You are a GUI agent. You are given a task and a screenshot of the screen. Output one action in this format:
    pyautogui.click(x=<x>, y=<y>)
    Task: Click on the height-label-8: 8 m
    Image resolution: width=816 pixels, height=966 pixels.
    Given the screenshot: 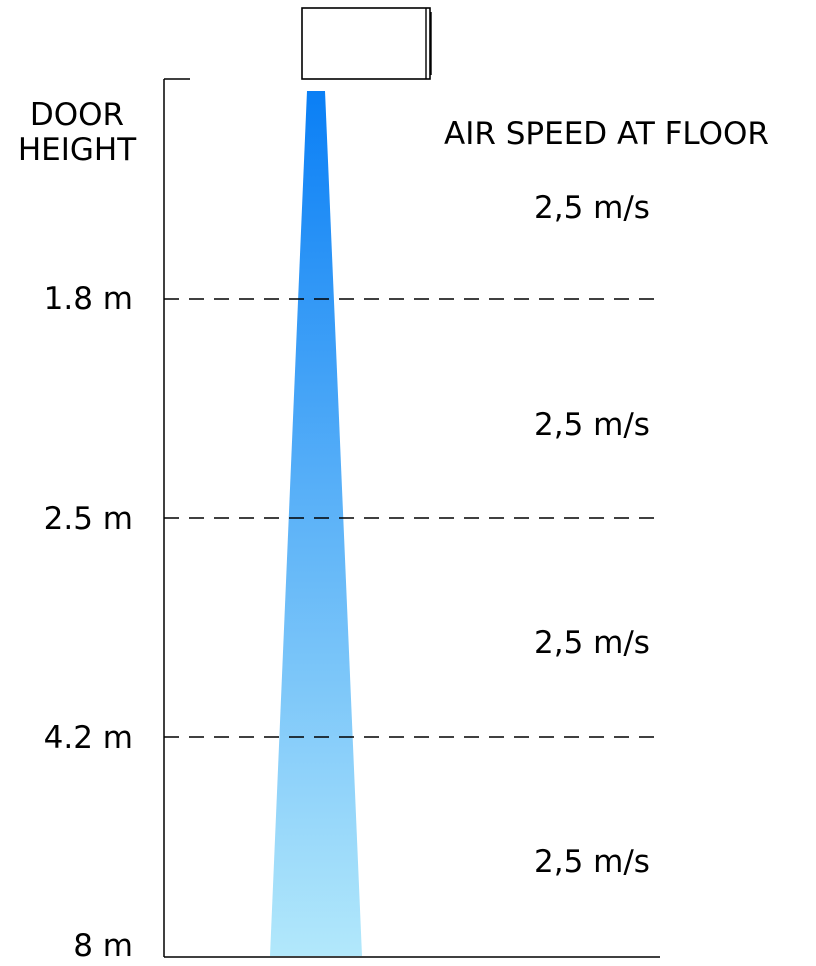 What is the action you would take?
    pyautogui.click(x=103, y=946)
    